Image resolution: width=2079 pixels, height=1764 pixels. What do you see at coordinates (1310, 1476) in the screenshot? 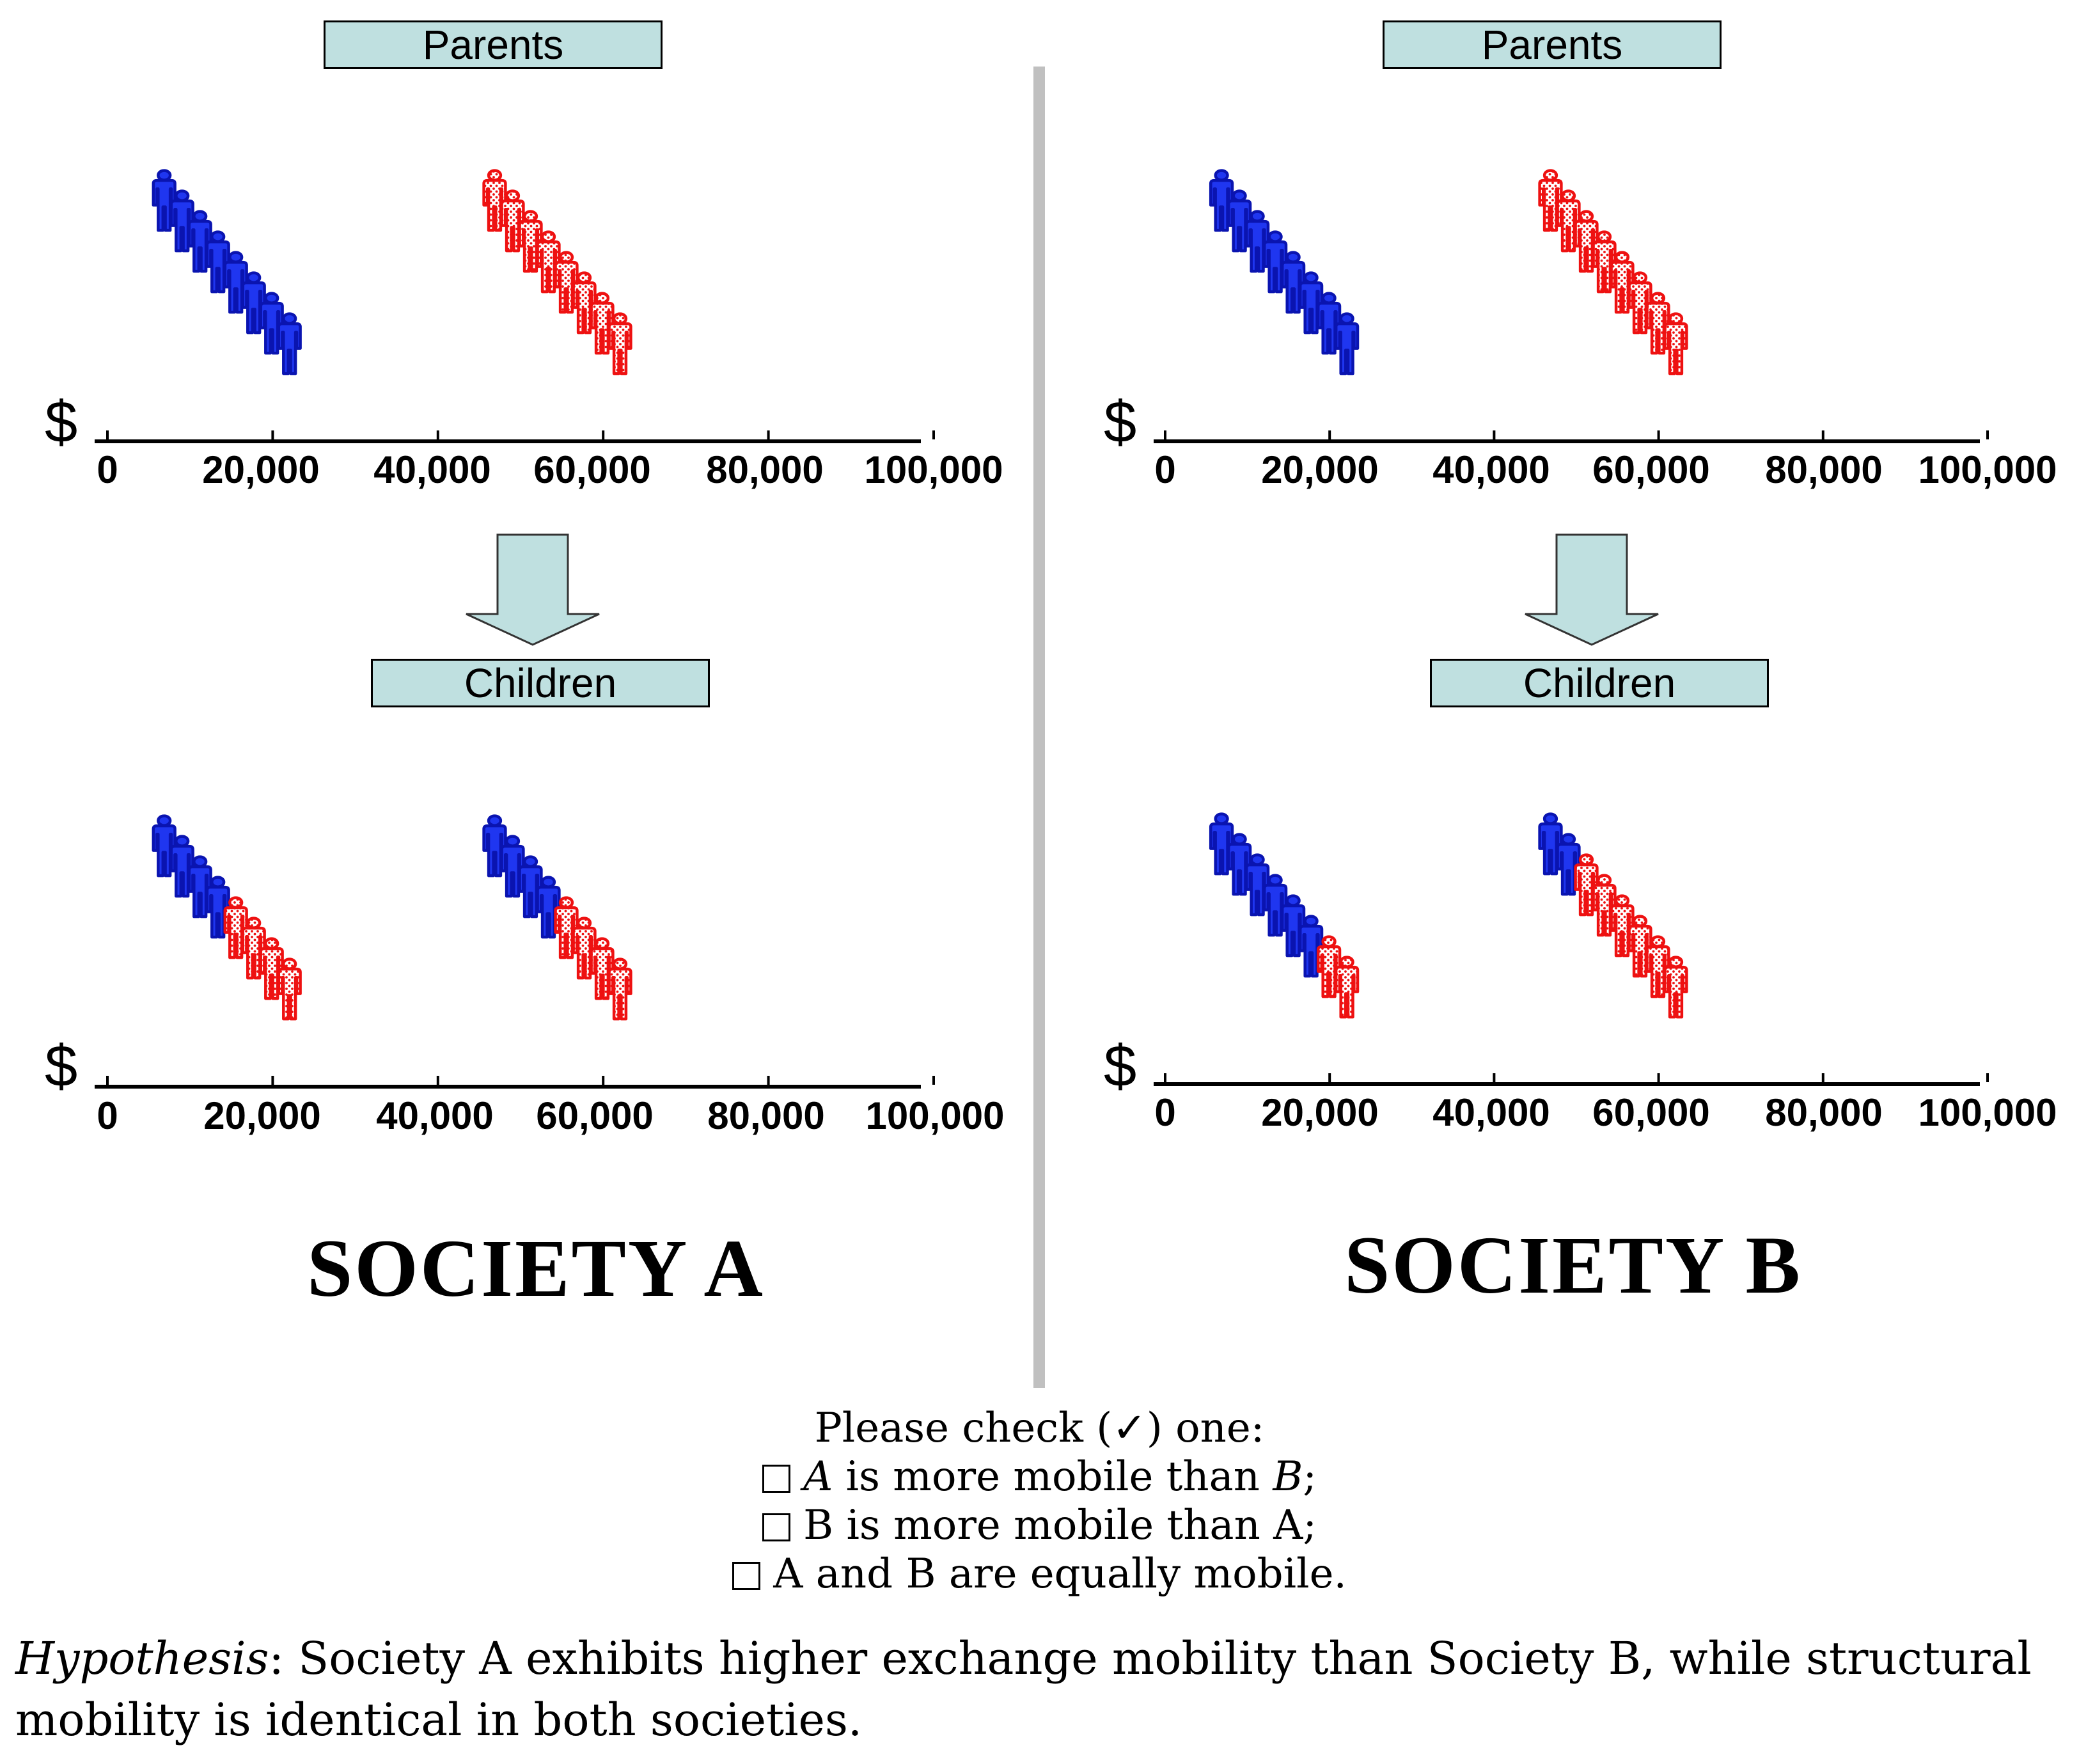
I see `option-text: ;` at bounding box center [1310, 1476].